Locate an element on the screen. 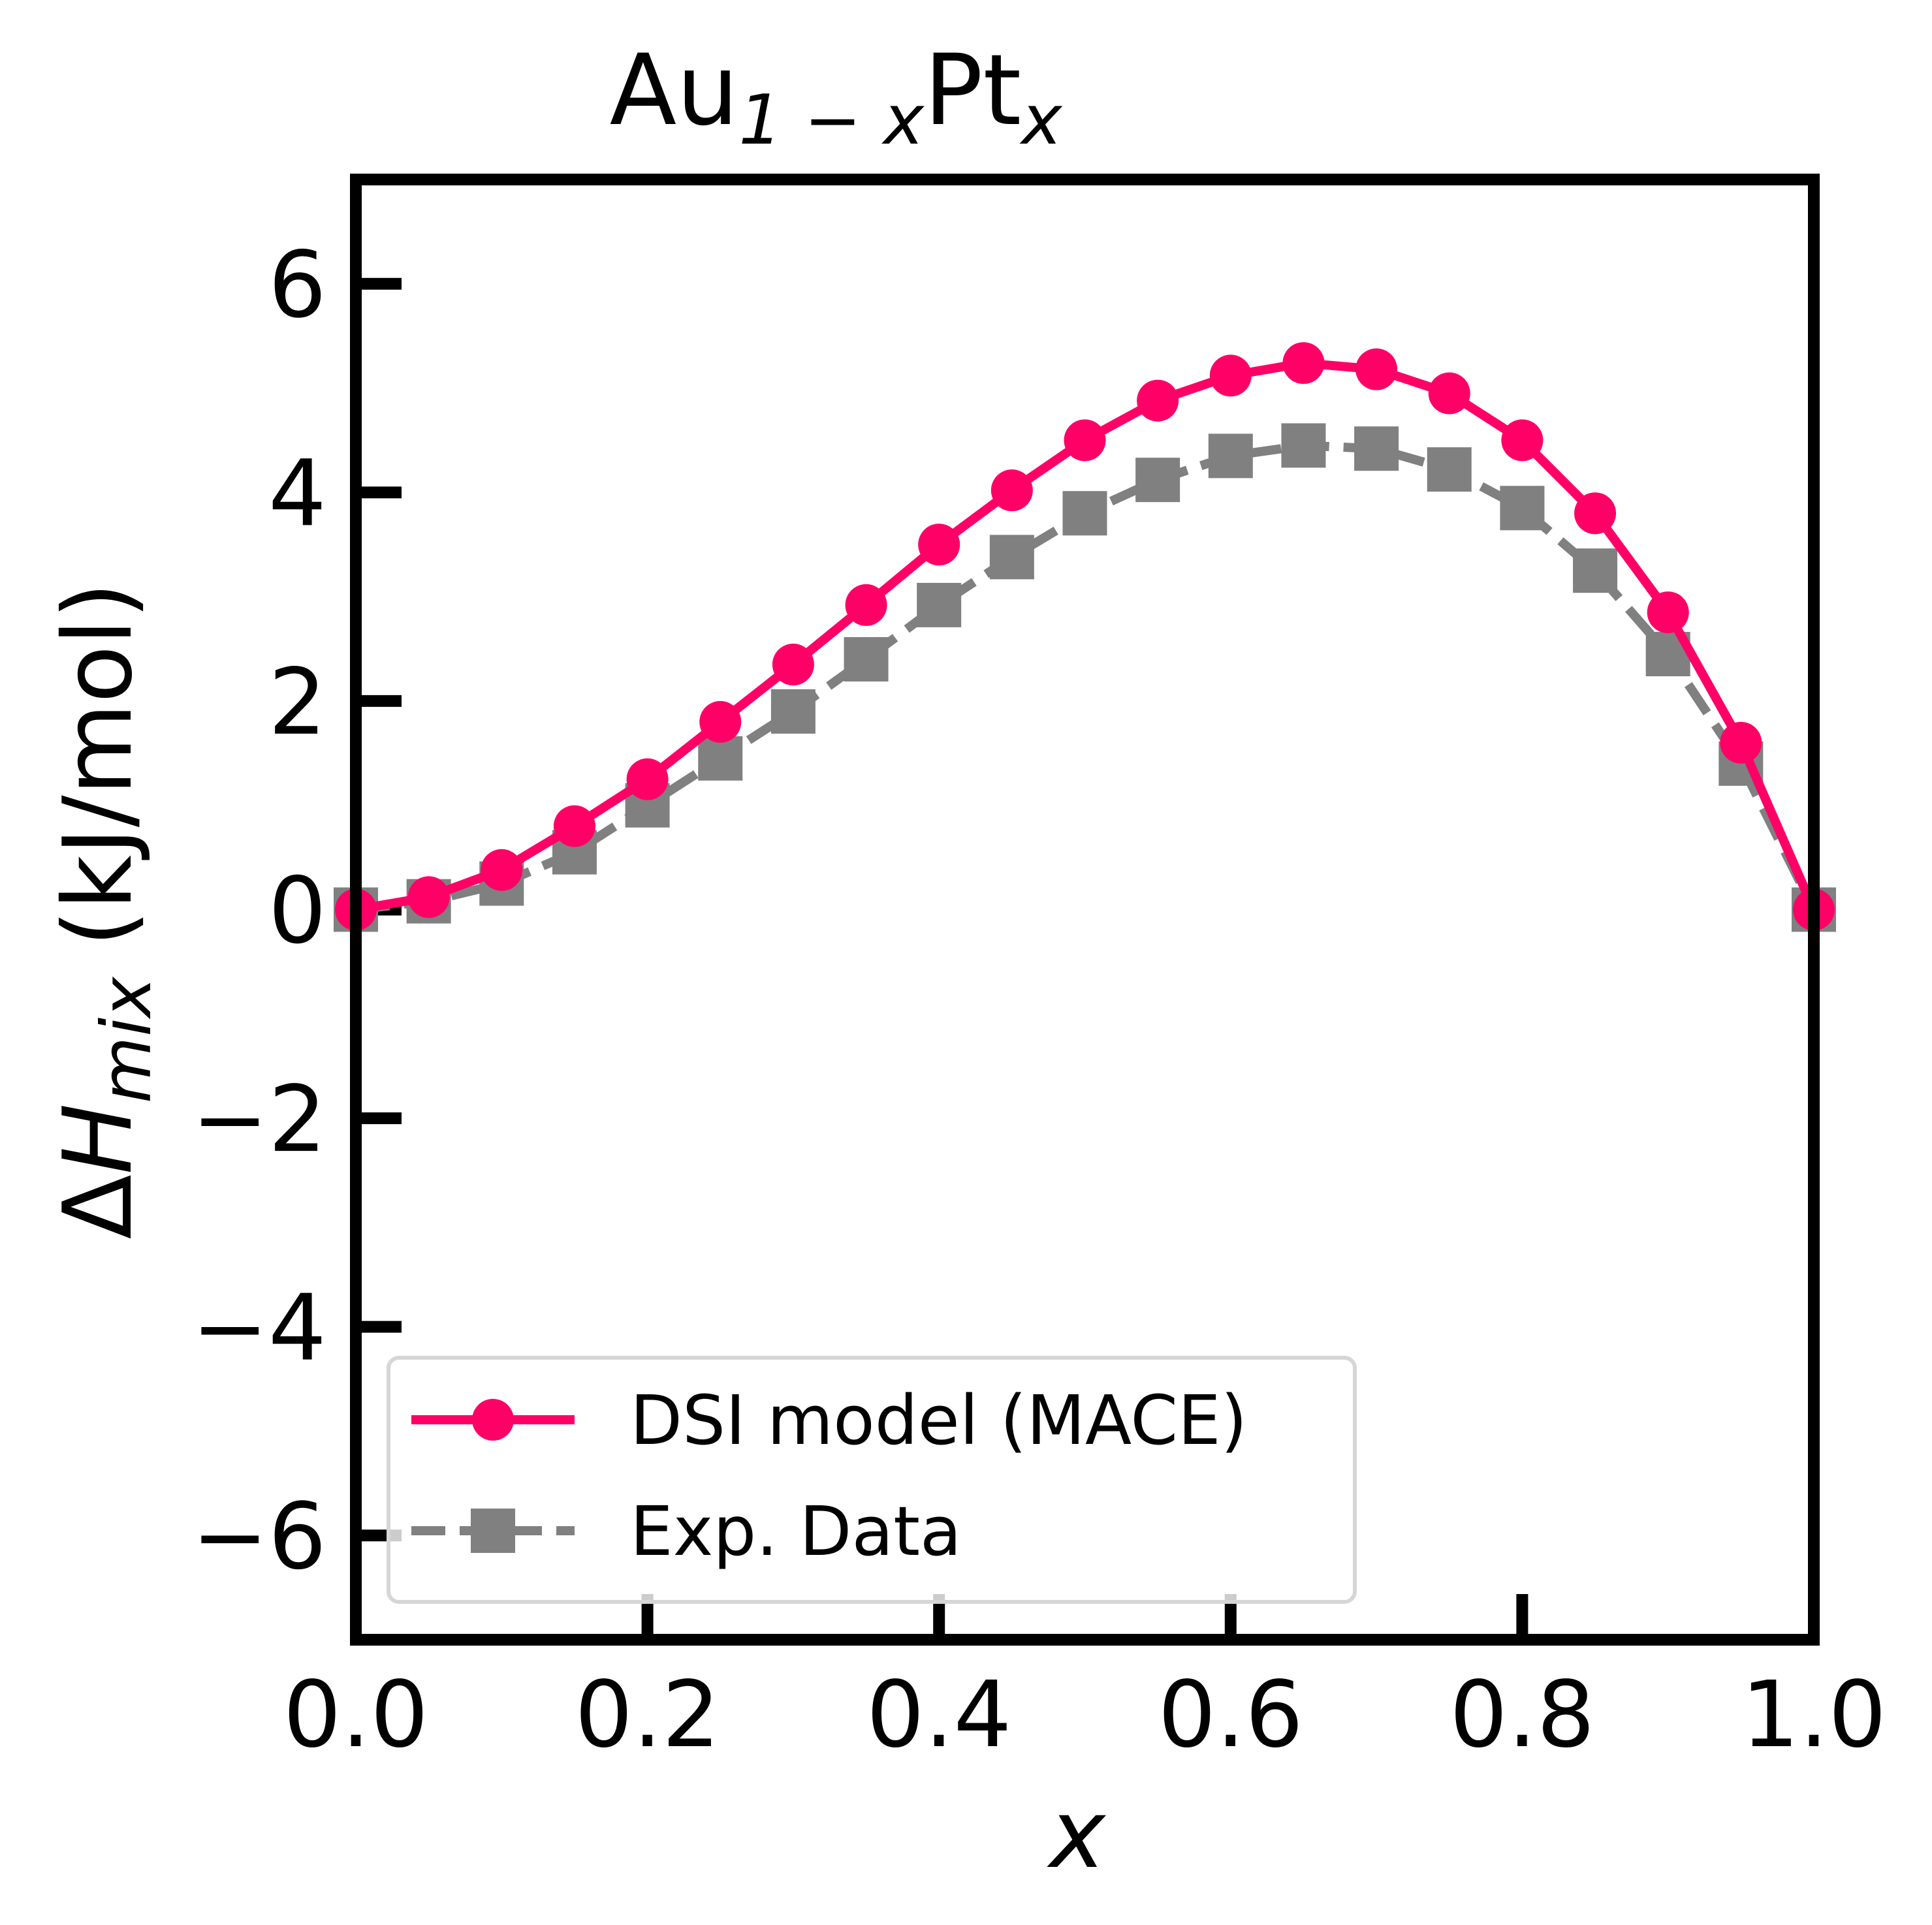 Image resolution: width=1932 pixels, height=1925 pixels. ylabel-sub: mix is located at coordinates (126, 1039).